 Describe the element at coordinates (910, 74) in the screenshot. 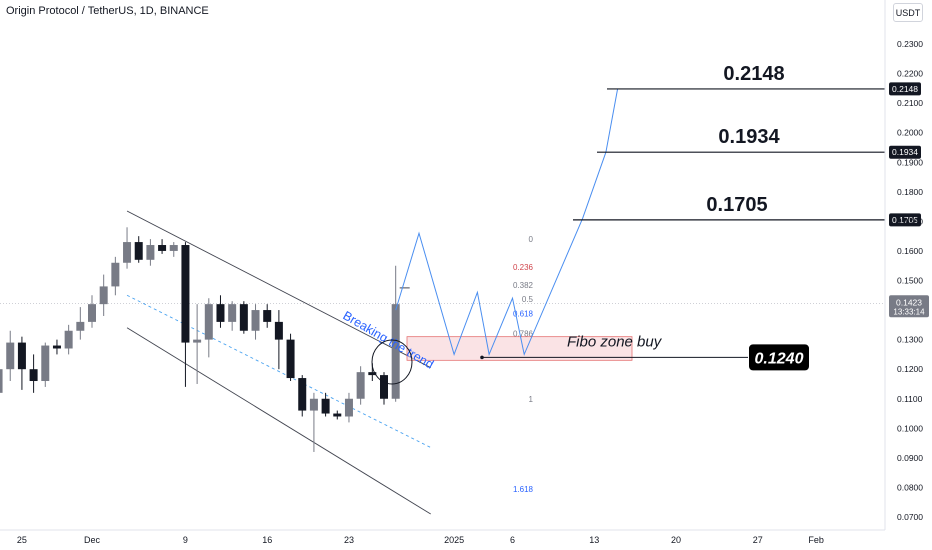

I see `price-tick-label: 0.2200` at that location.